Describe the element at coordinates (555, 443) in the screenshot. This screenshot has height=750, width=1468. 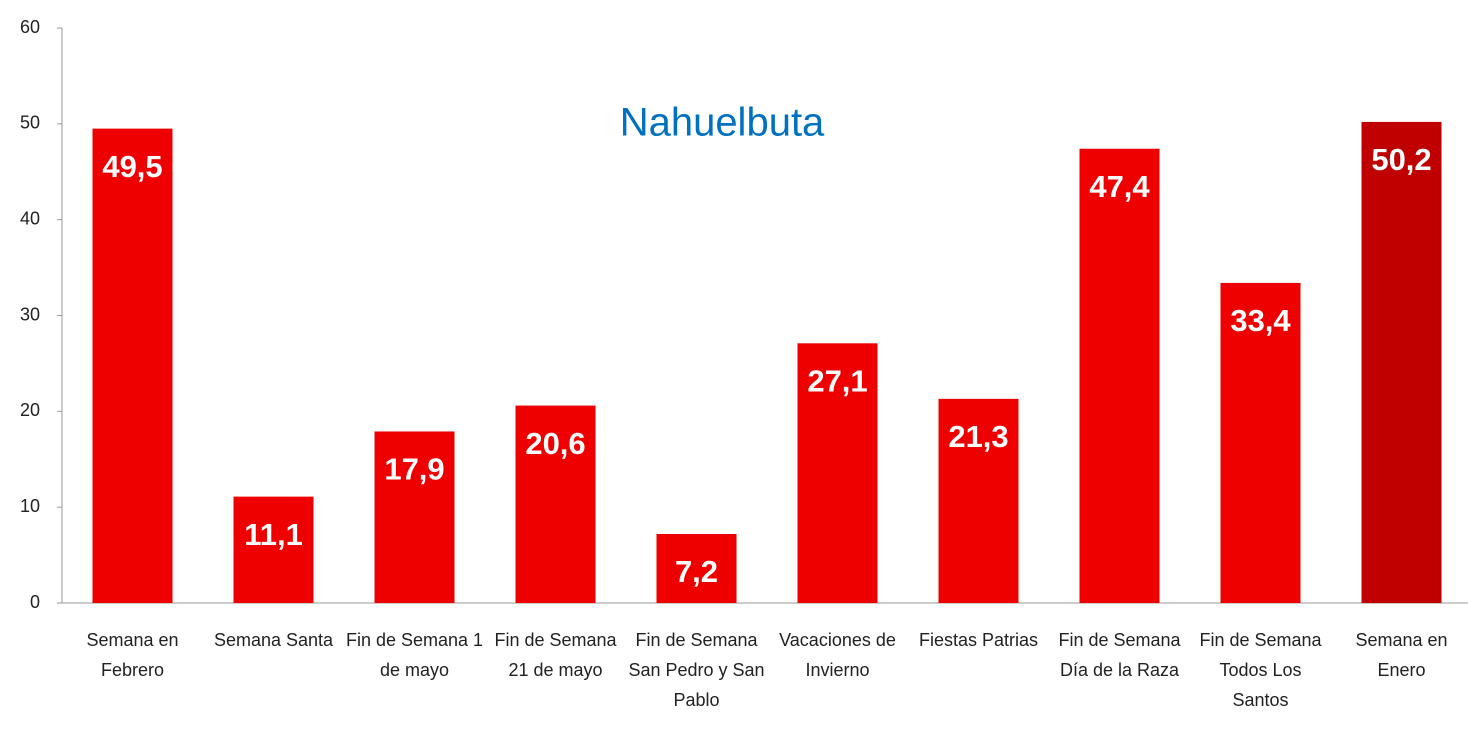
I see `data-label: 20,6` at that location.